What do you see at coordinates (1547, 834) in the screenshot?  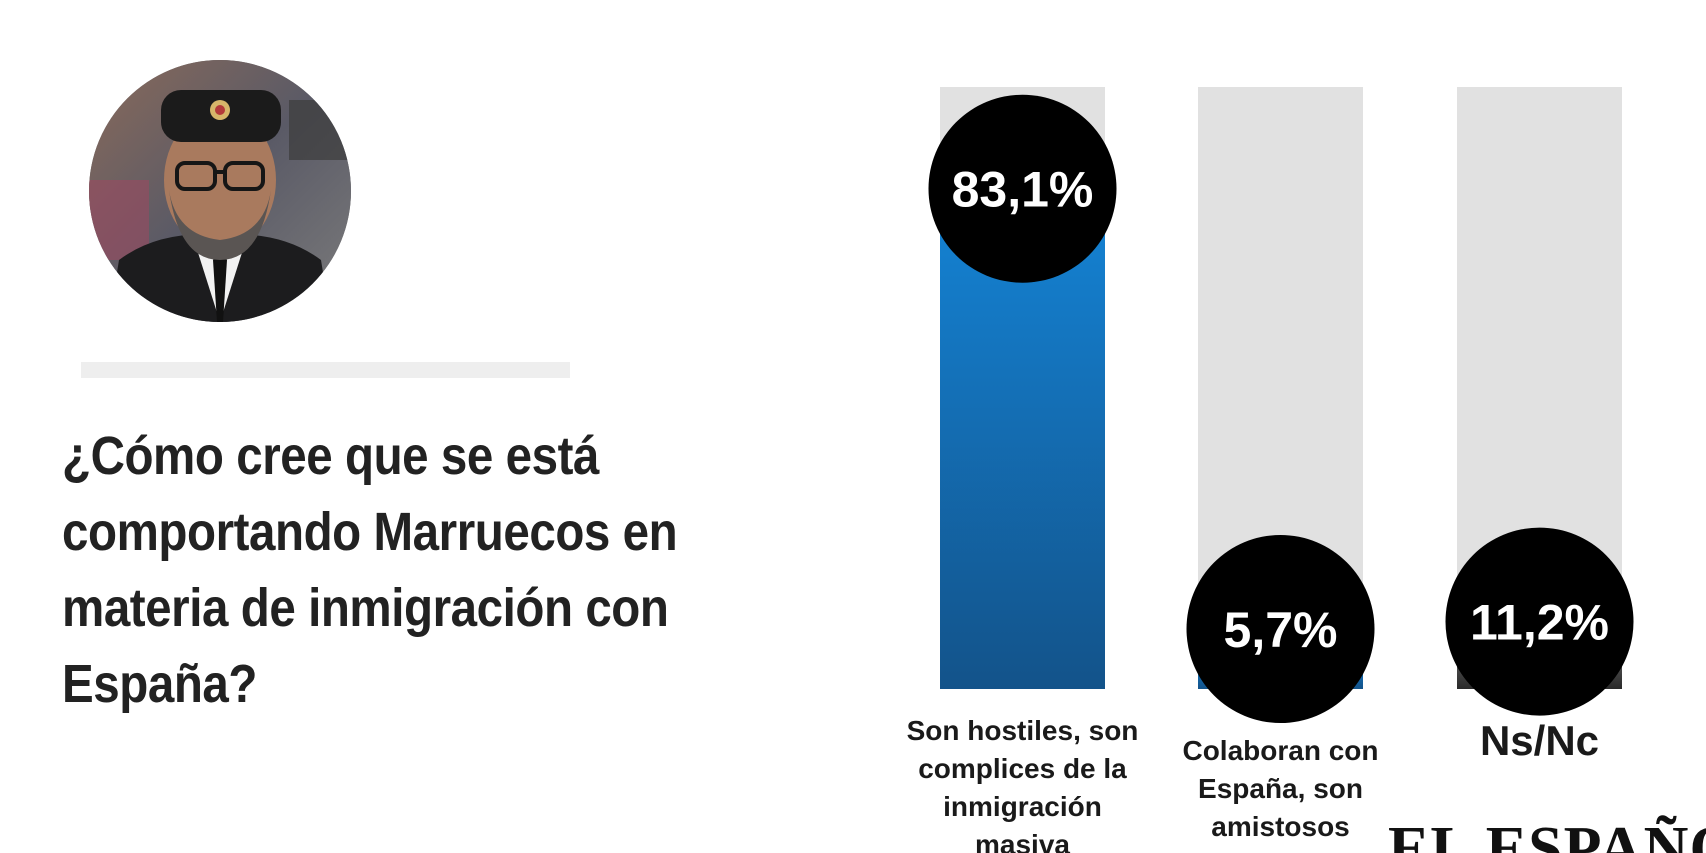 I see `publisher-logo: EL ESPAÑOL` at bounding box center [1547, 834].